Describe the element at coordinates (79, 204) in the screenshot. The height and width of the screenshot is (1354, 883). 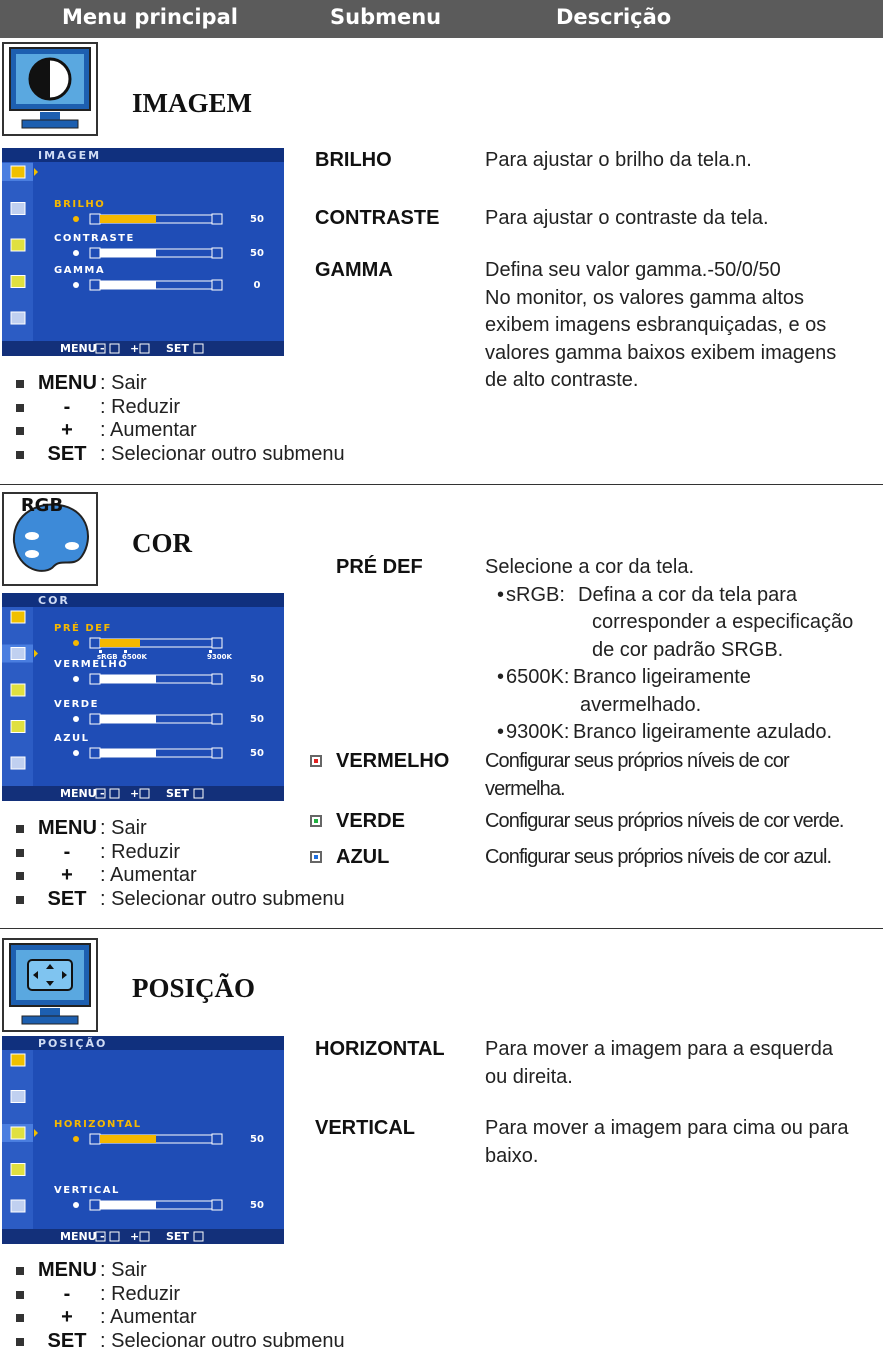
I see `osd-item-label: BRILHO` at that location.